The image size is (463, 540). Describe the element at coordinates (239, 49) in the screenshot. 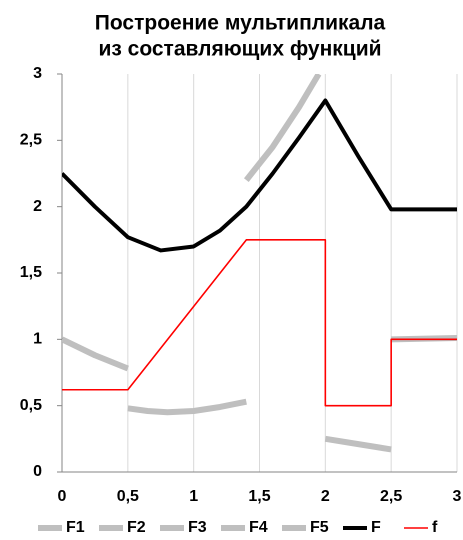

I see `chart-title: из составляющих функций` at that location.